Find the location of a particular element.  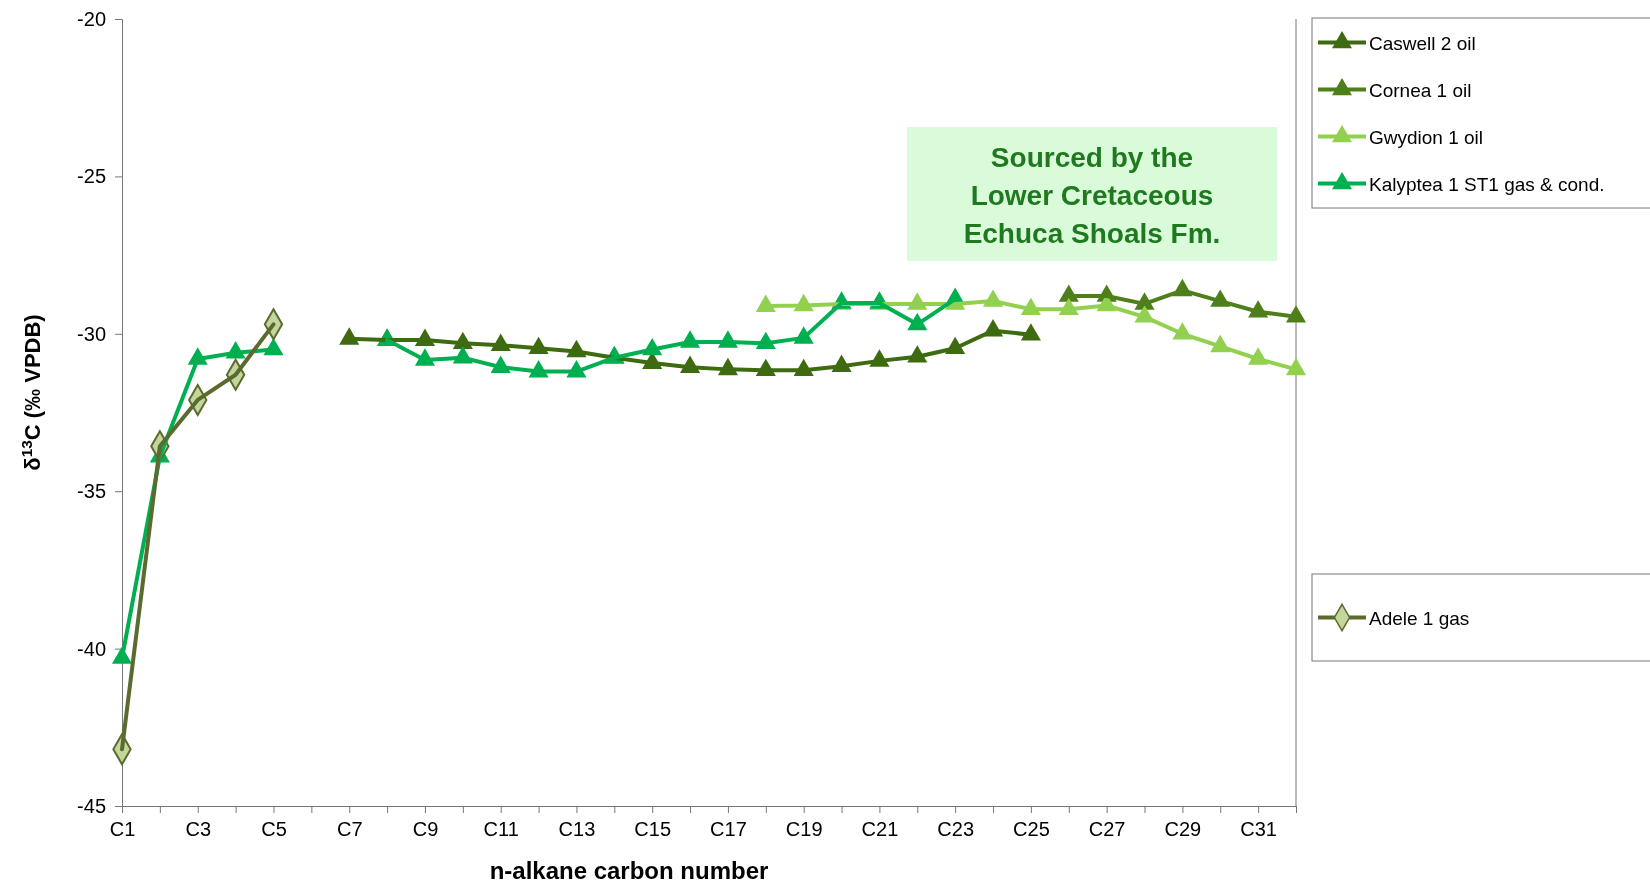

x-tick-label: C27 is located at coordinates (1107, 829).